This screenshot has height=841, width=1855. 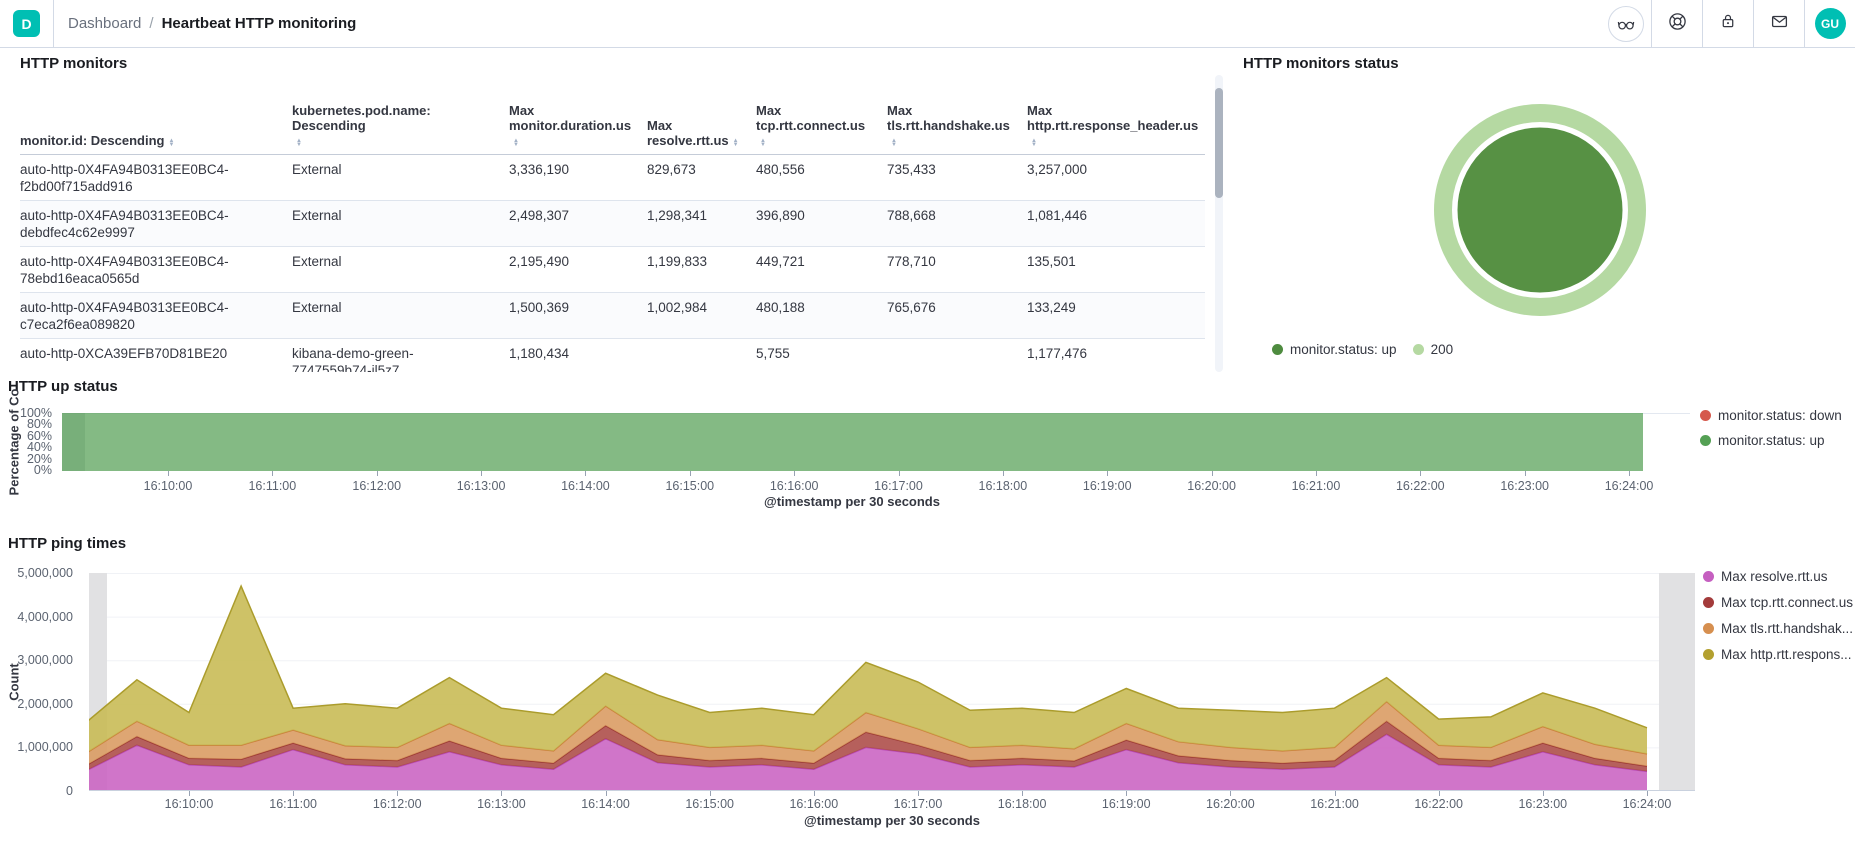 What do you see at coordinates (1540, 210) in the screenshot?
I see `monitors-status-donut-chart` at bounding box center [1540, 210].